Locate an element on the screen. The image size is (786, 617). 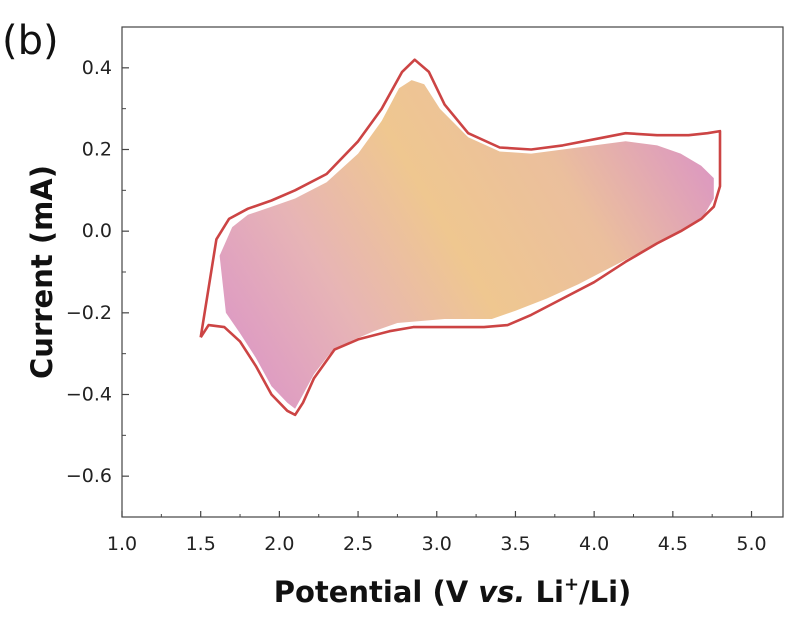
x-tick-label: 4.5 is located at coordinates (673, 544).